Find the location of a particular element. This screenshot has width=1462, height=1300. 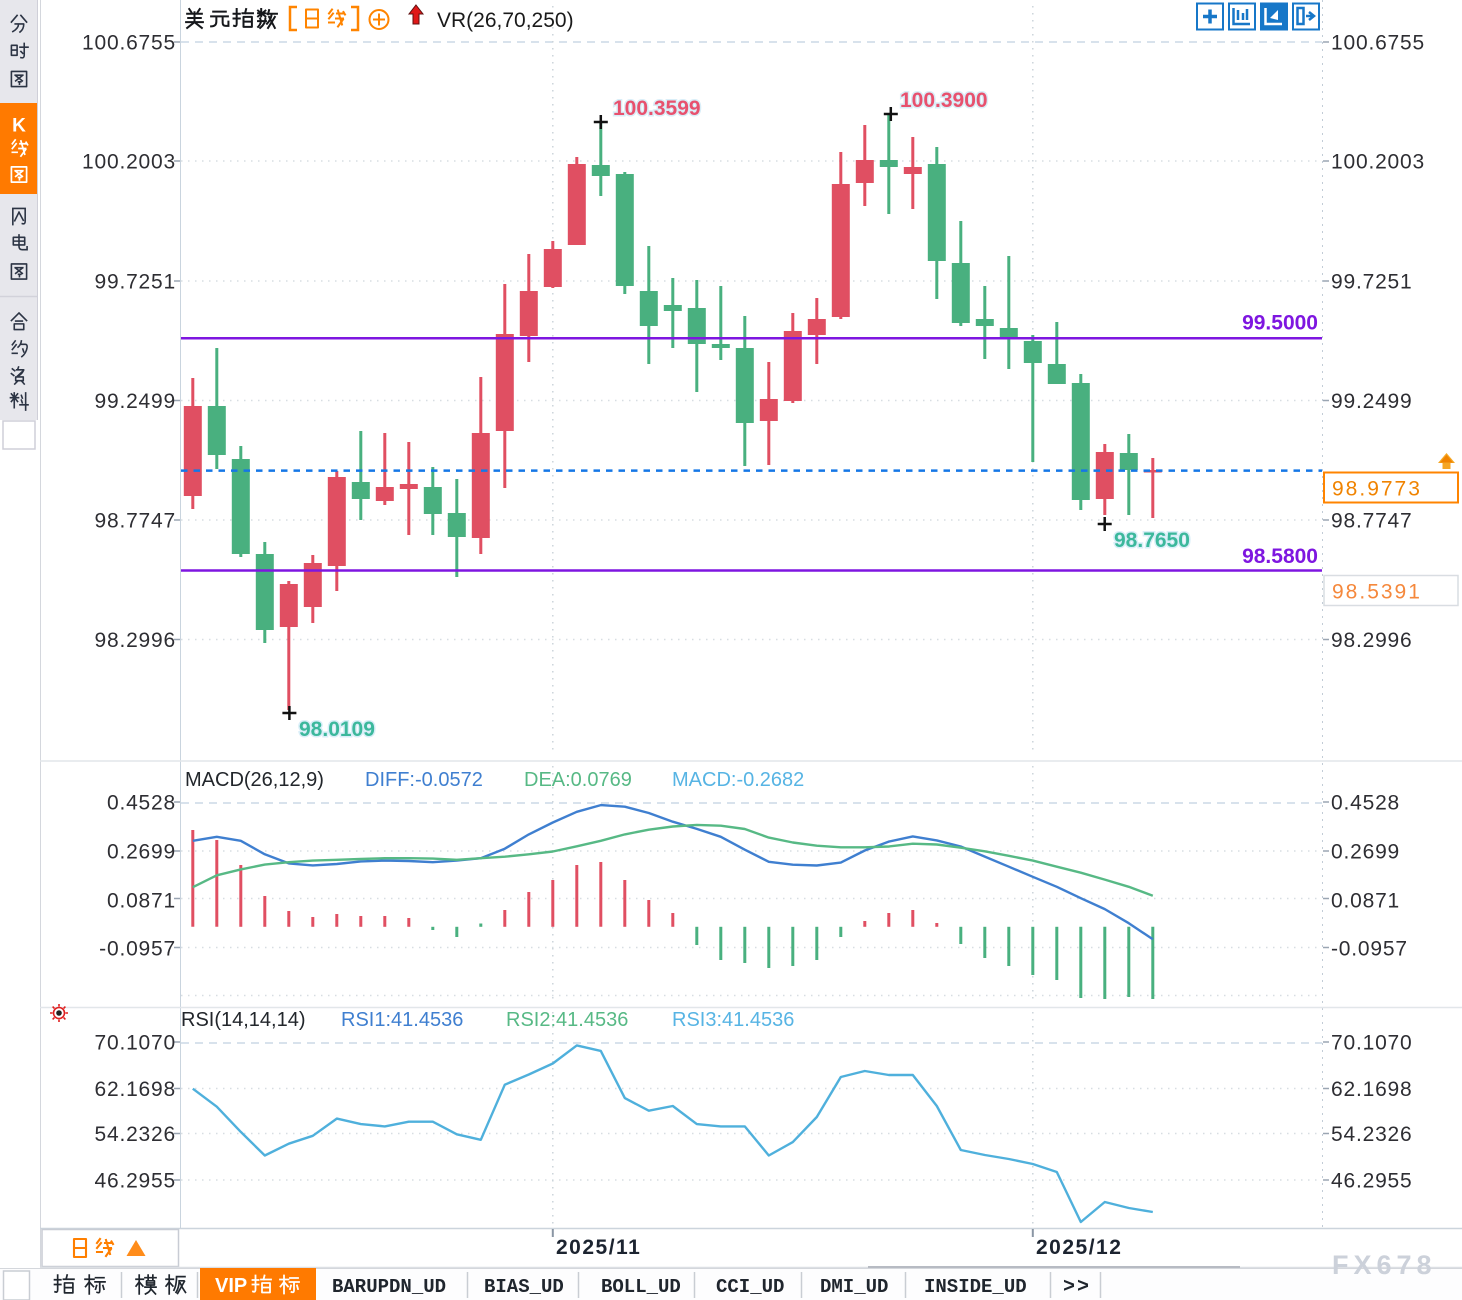

svg-text: BOLL_UD is located at coordinates (641, 1287).